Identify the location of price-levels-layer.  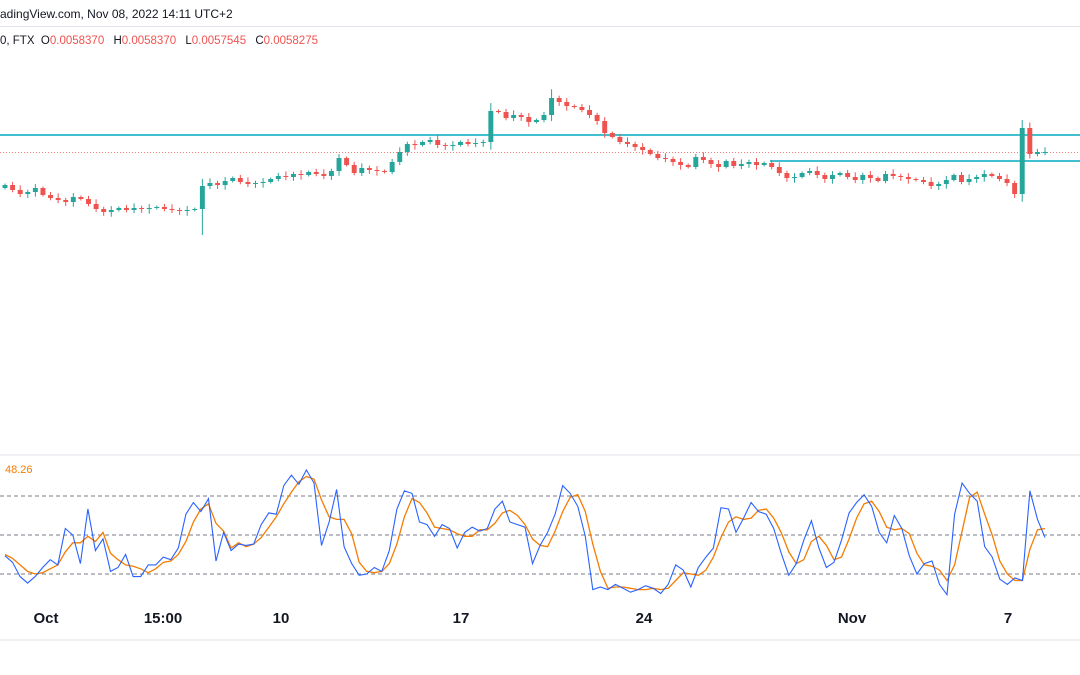
(540, 148).